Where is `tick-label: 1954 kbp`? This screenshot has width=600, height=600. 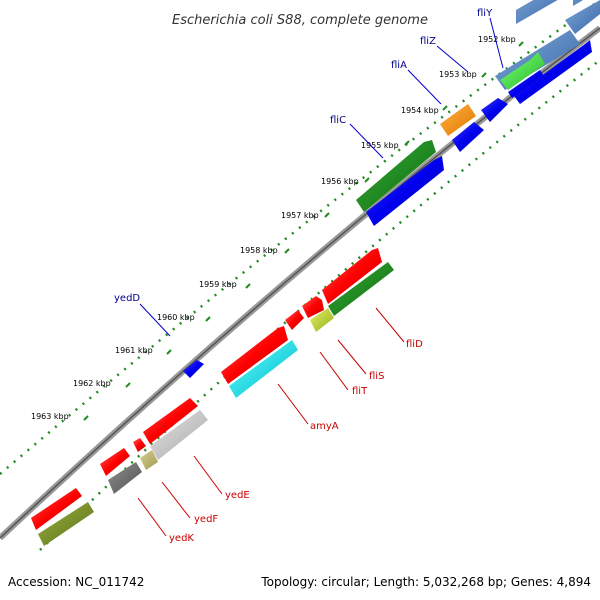 tick-label: 1954 kbp is located at coordinates (420, 110).